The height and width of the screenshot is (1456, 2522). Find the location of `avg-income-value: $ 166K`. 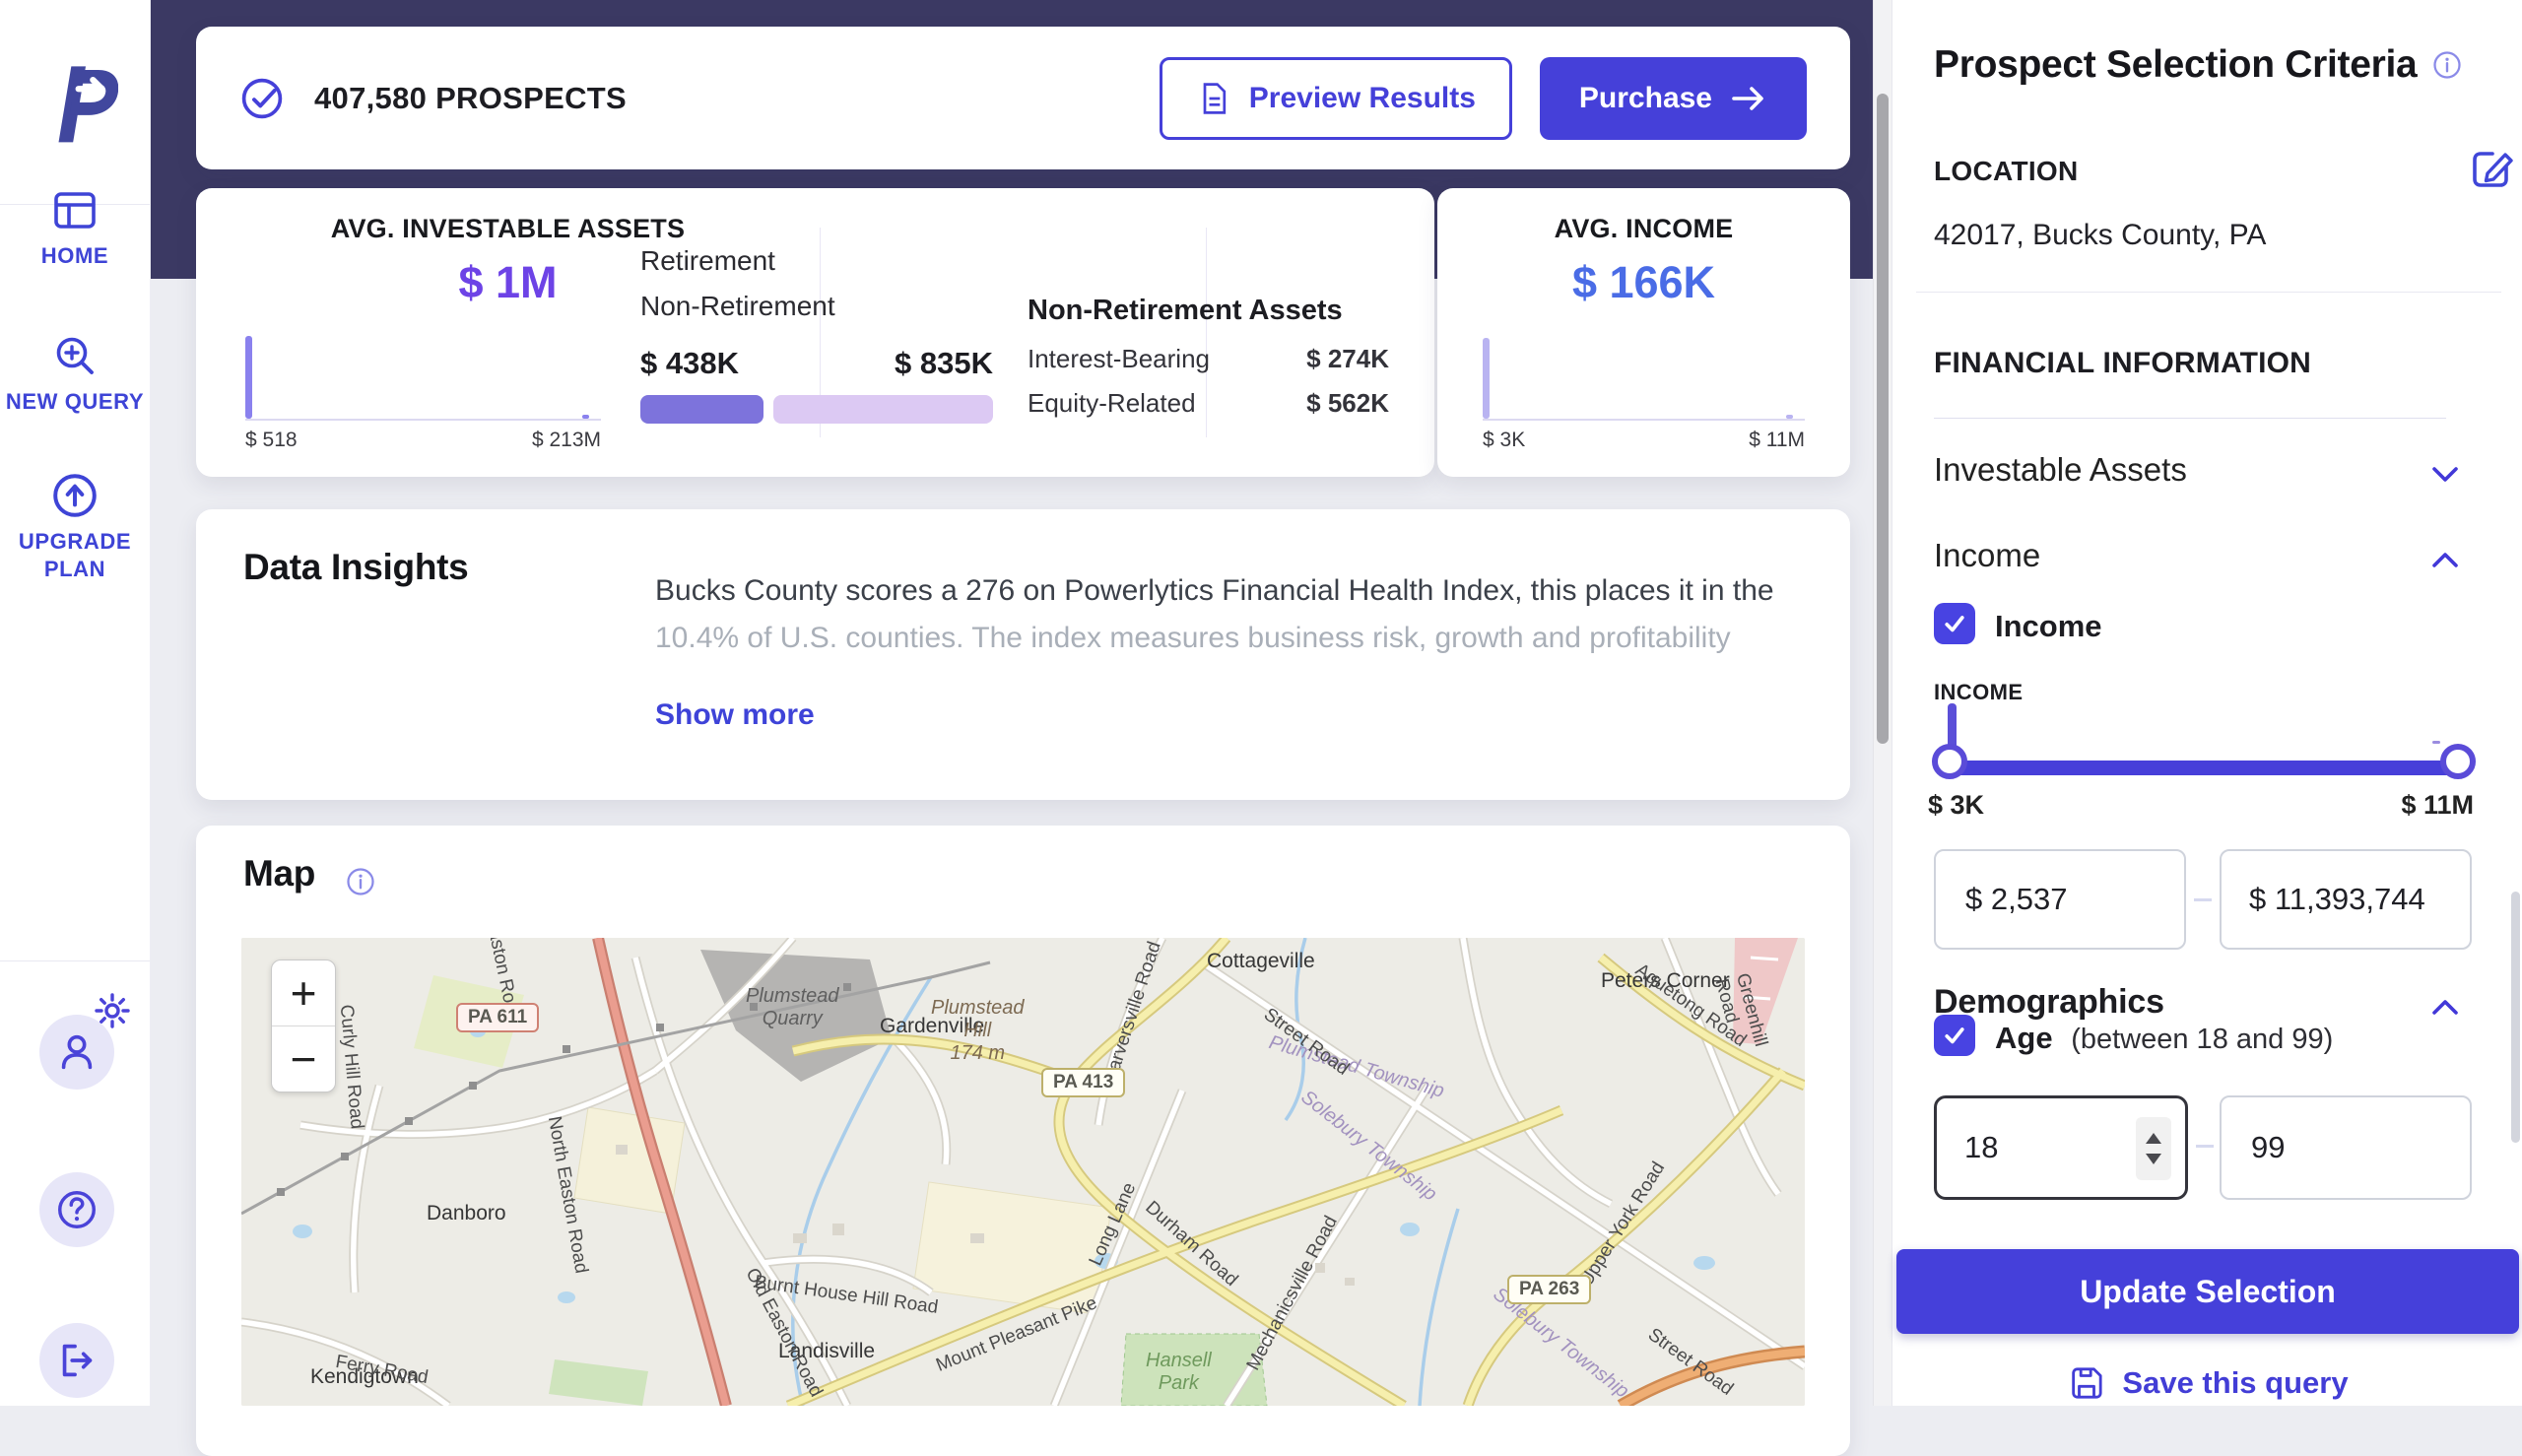

avg-income-value: $ 166K is located at coordinates (1643, 282).